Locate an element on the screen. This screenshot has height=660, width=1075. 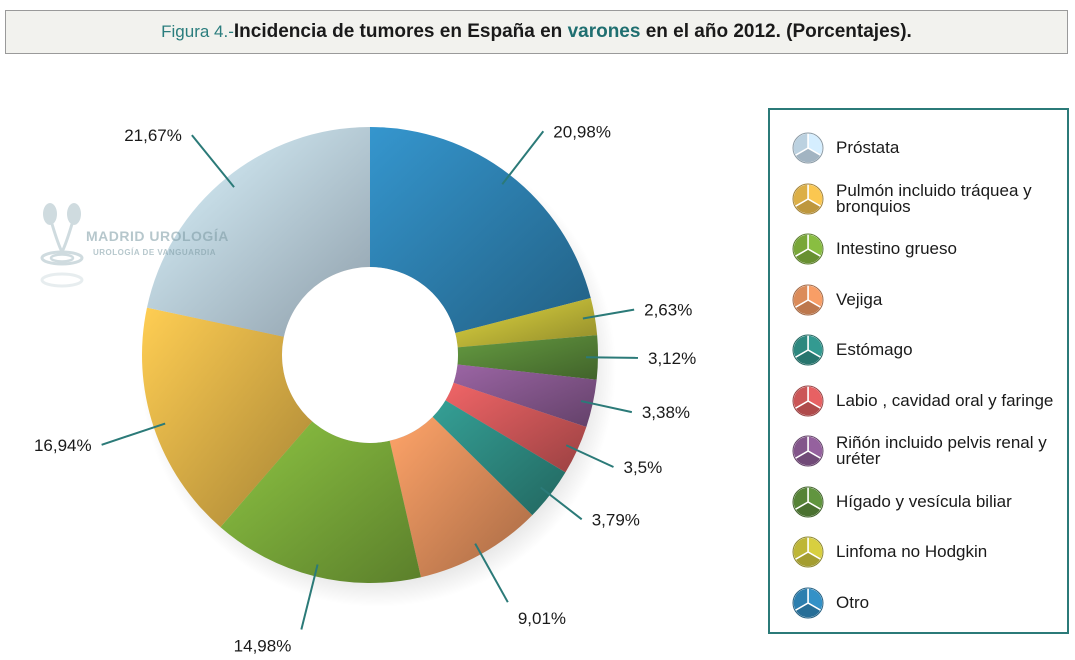
legend-item: Hígado y vesícula biliar is located at coordinates (923, 502).